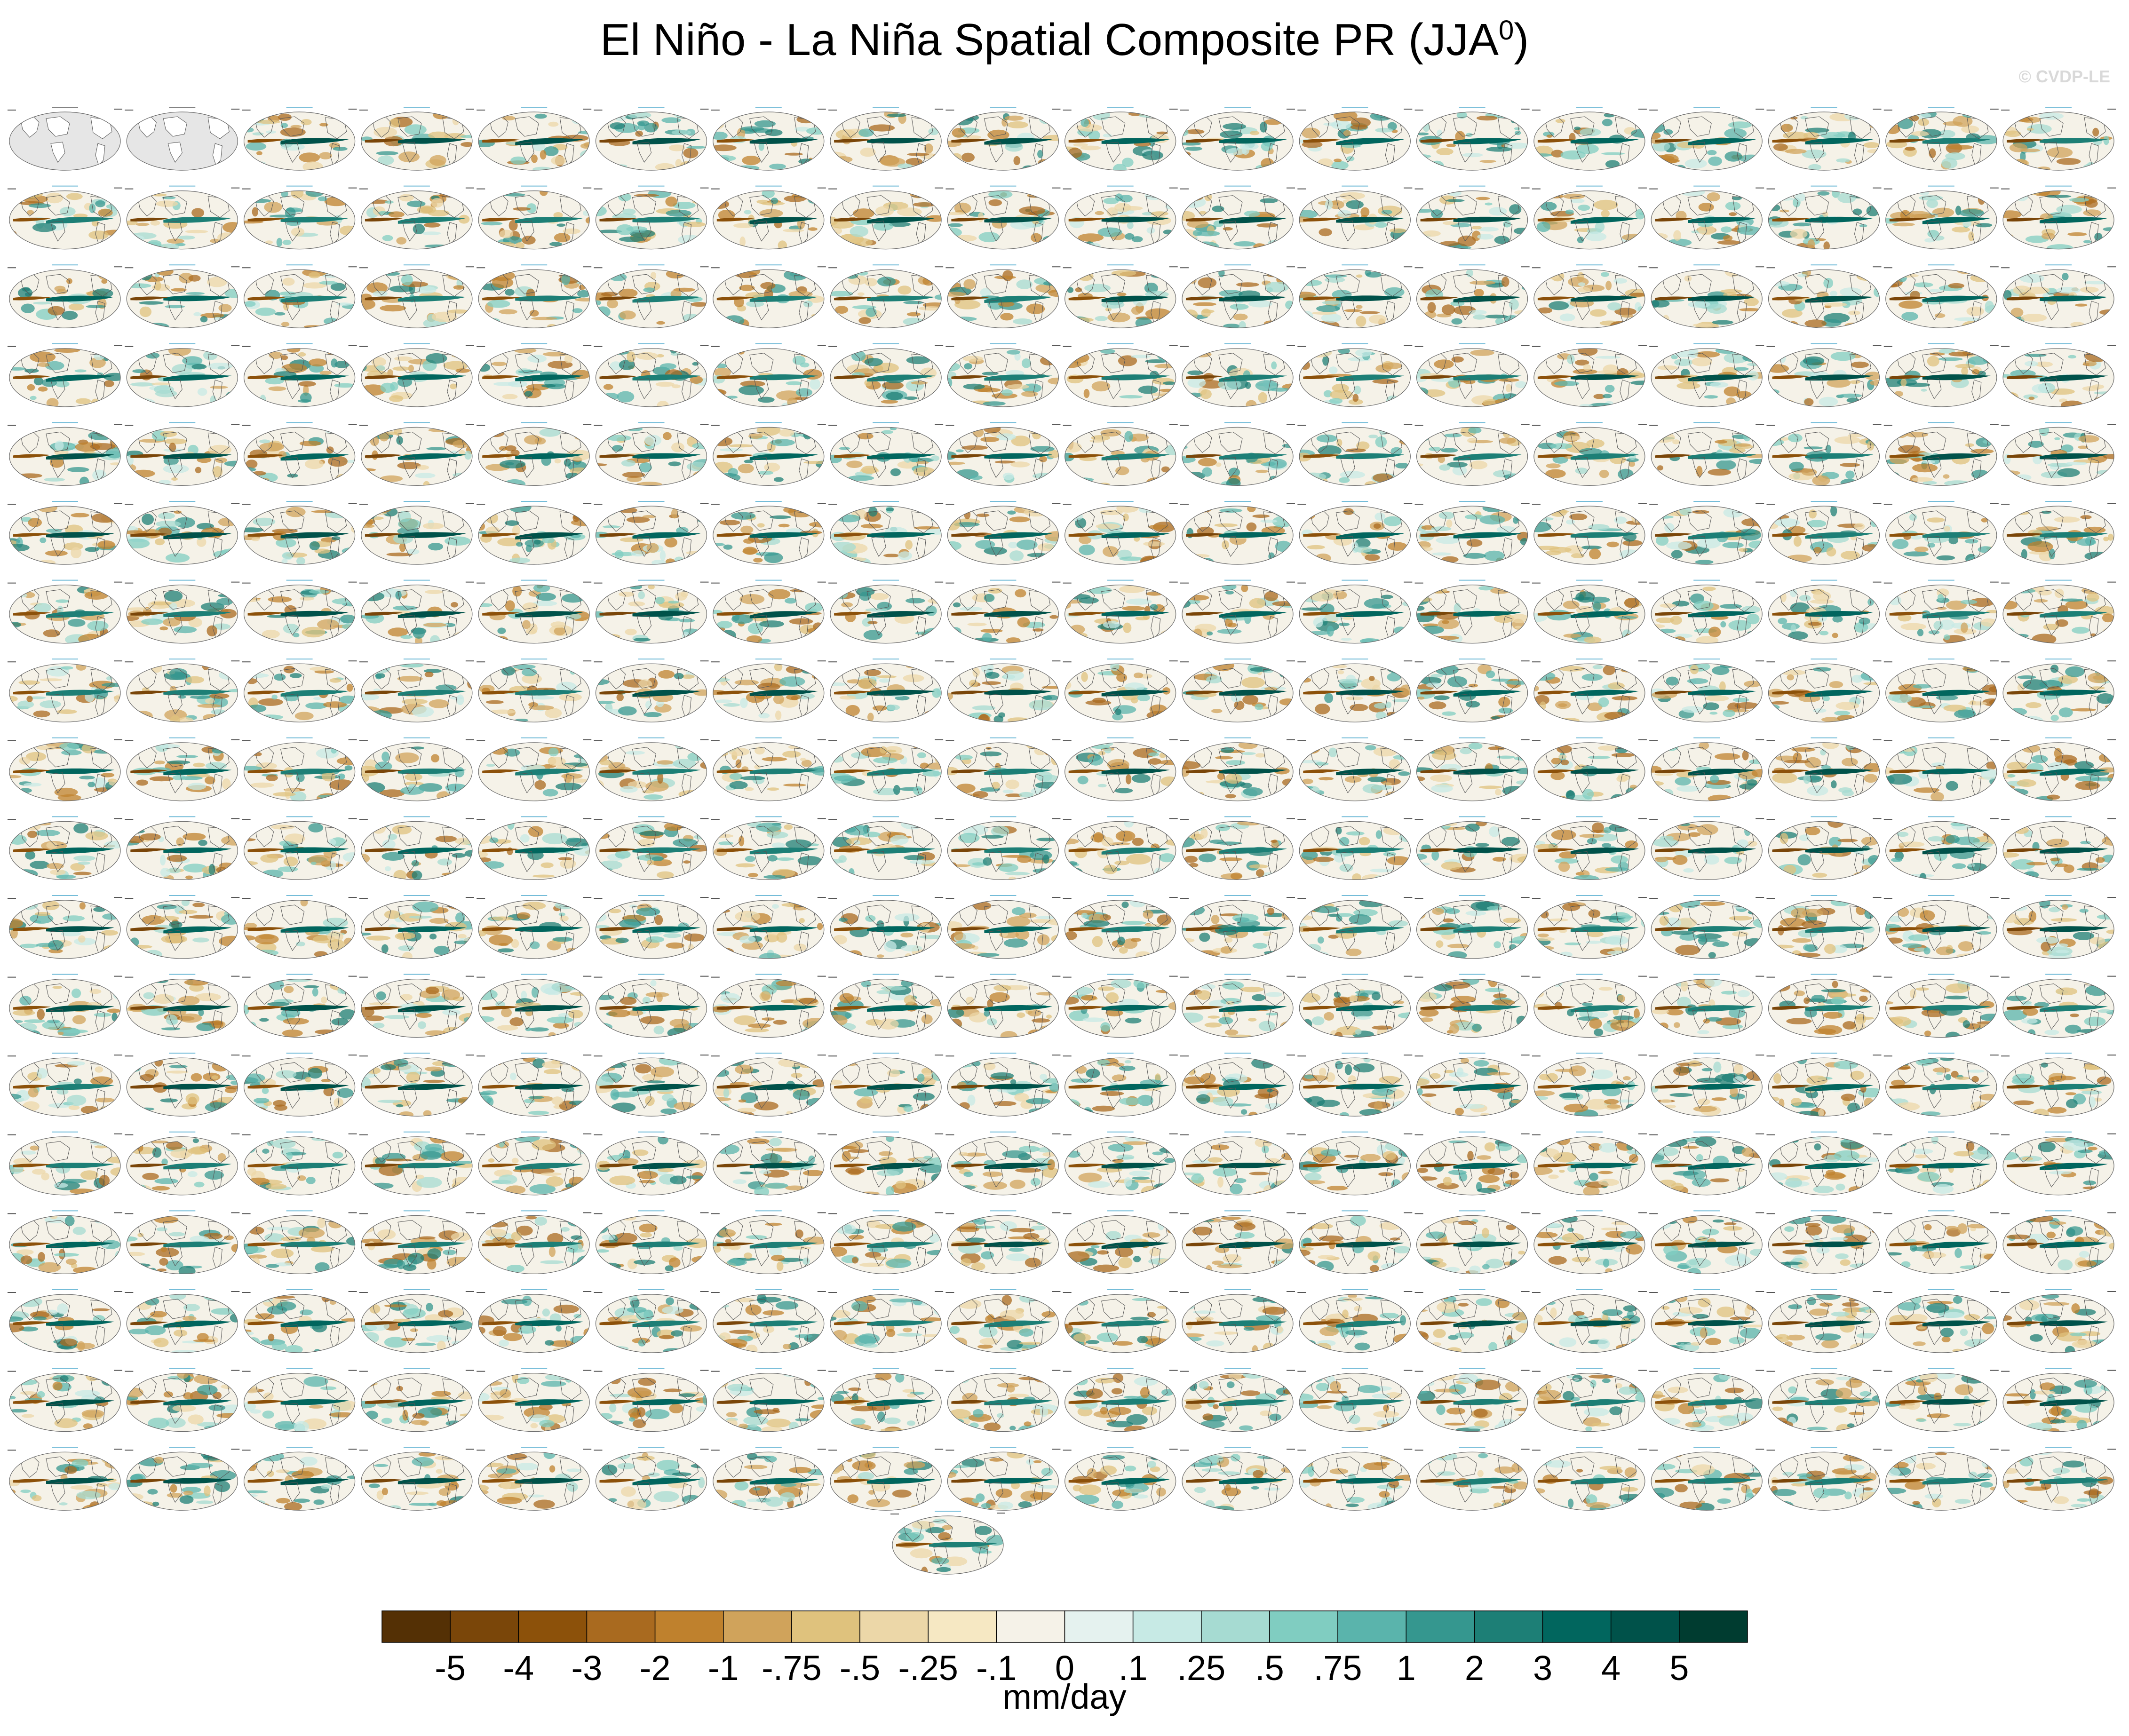 This screenshot has width=2129, height=1736. I want to click on colorbar-tick-label: -.75, so click(792, 1668).